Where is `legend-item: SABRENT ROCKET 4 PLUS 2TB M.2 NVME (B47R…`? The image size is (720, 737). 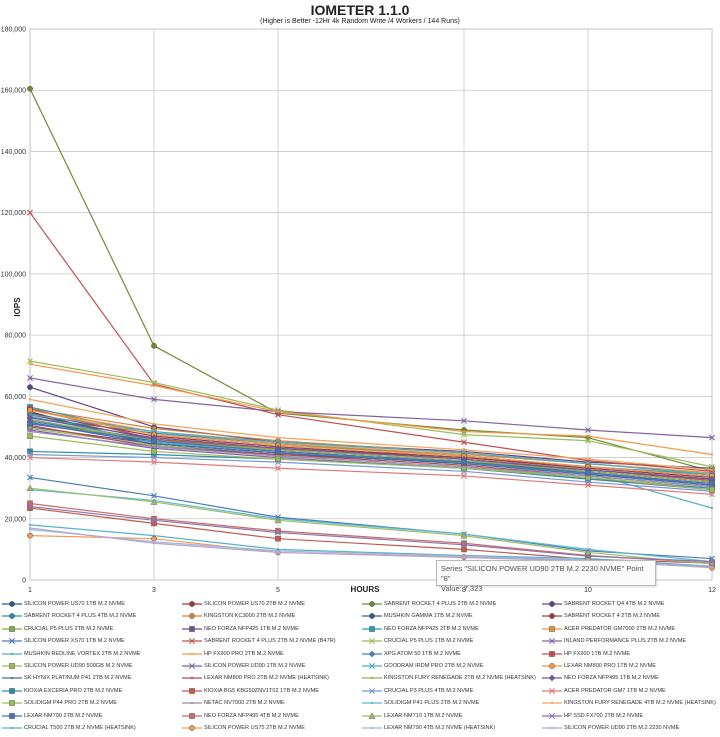 legend-item: SABRENT ROCKET 4 PLUS 2TB M.2 NVME (B47R… is located at coordinates (259, 641).